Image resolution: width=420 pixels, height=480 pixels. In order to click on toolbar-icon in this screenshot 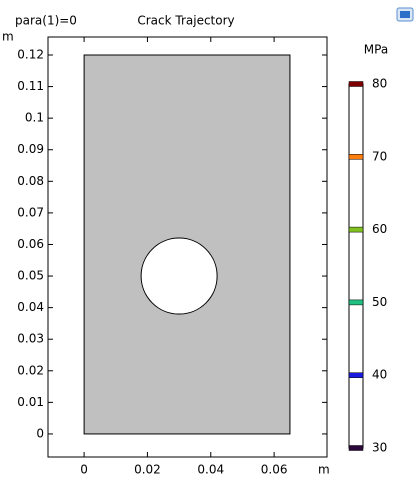, I will do `click(405, 14)`.